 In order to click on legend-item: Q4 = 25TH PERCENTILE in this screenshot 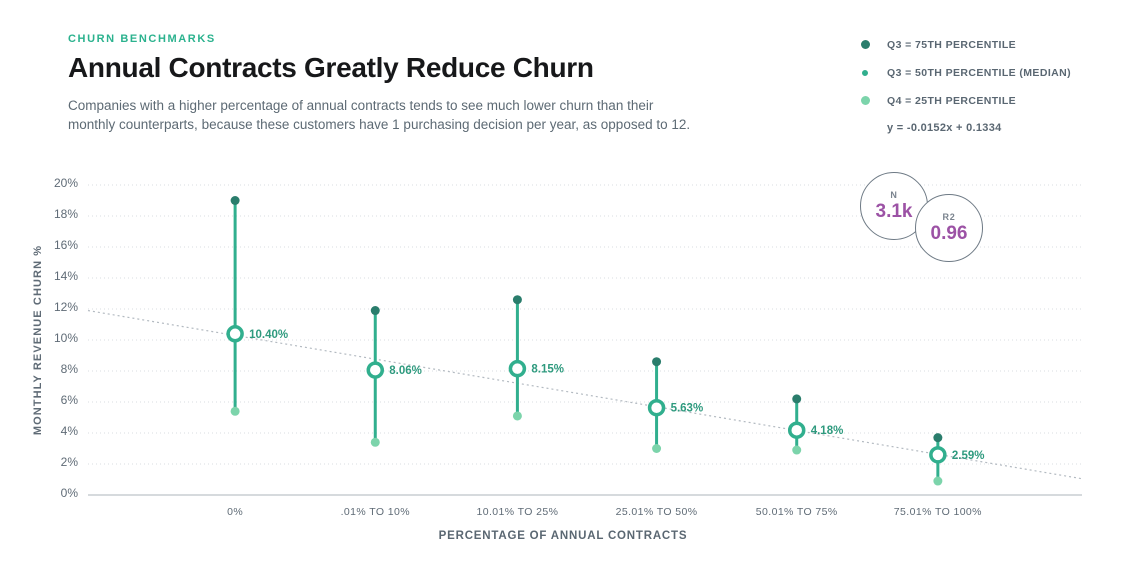, I will do `click(964, 100)`.